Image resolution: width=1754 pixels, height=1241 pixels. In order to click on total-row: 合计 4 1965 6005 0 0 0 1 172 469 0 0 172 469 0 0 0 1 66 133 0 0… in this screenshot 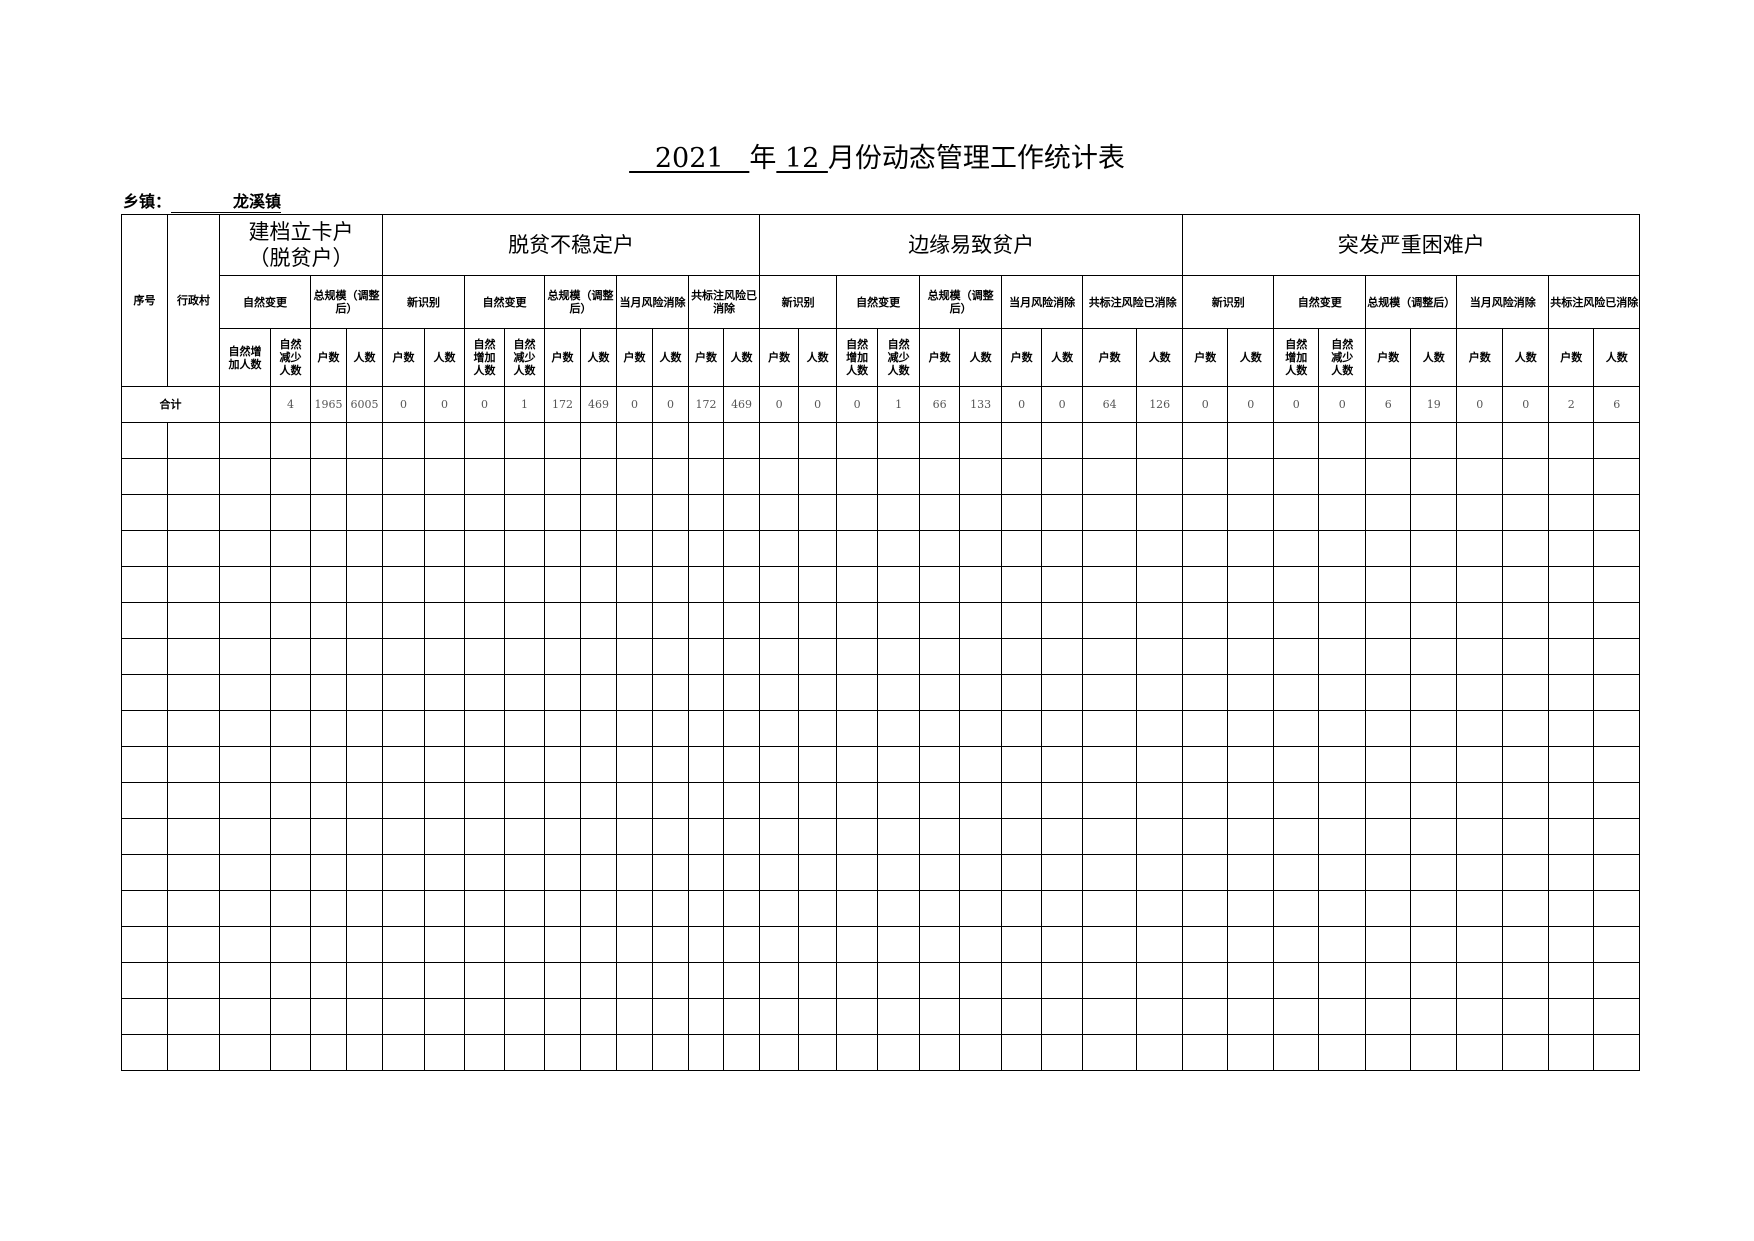, I will do `click(881, 404)`.